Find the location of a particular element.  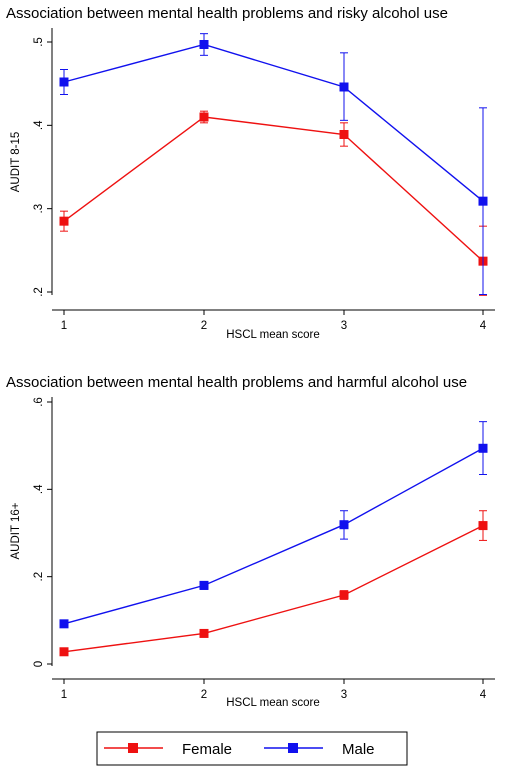

legend-item-female: Female is located at coordinates (168, 749).